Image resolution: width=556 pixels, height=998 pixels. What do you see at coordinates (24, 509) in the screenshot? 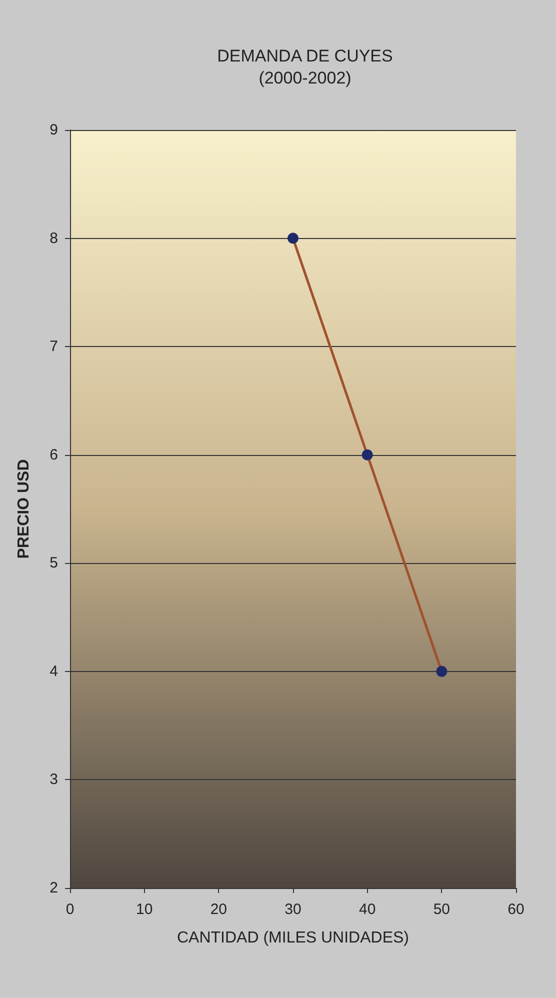
I see `y-axis-title: PRECIO USD` at bounding box center [24, 509].